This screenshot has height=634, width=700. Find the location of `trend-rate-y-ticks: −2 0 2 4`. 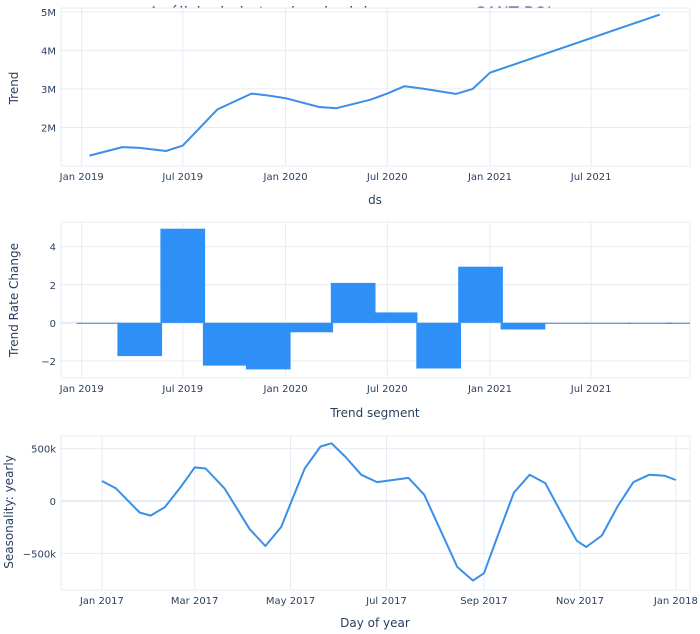

trend-rate-y-ticks: −2 0 2 4 is located at coordinates (48, 305).